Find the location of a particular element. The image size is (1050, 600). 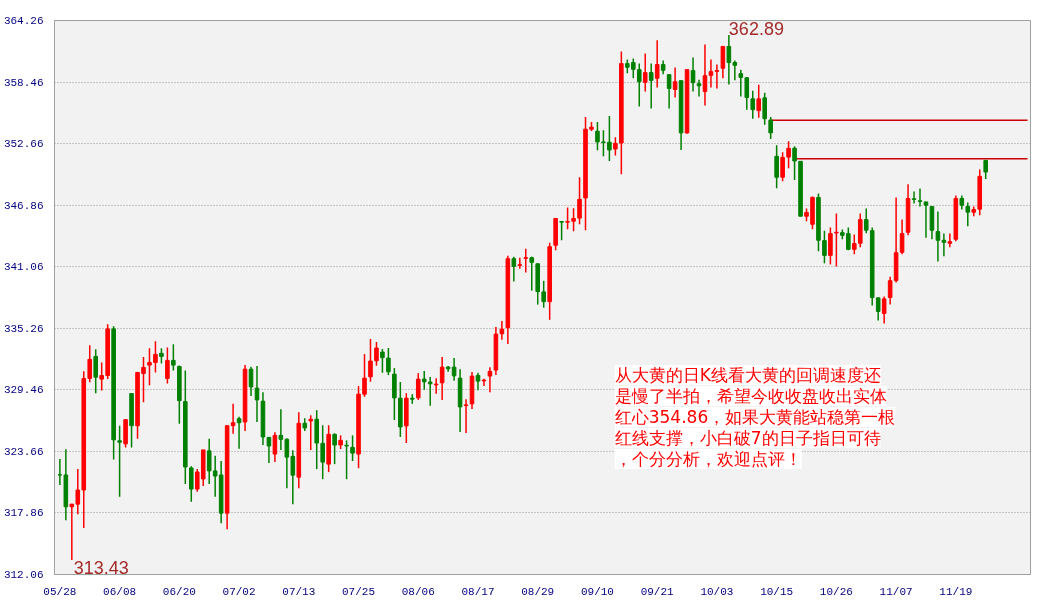

y-tick-label: 317.86 is located at coordinates (23, 513).